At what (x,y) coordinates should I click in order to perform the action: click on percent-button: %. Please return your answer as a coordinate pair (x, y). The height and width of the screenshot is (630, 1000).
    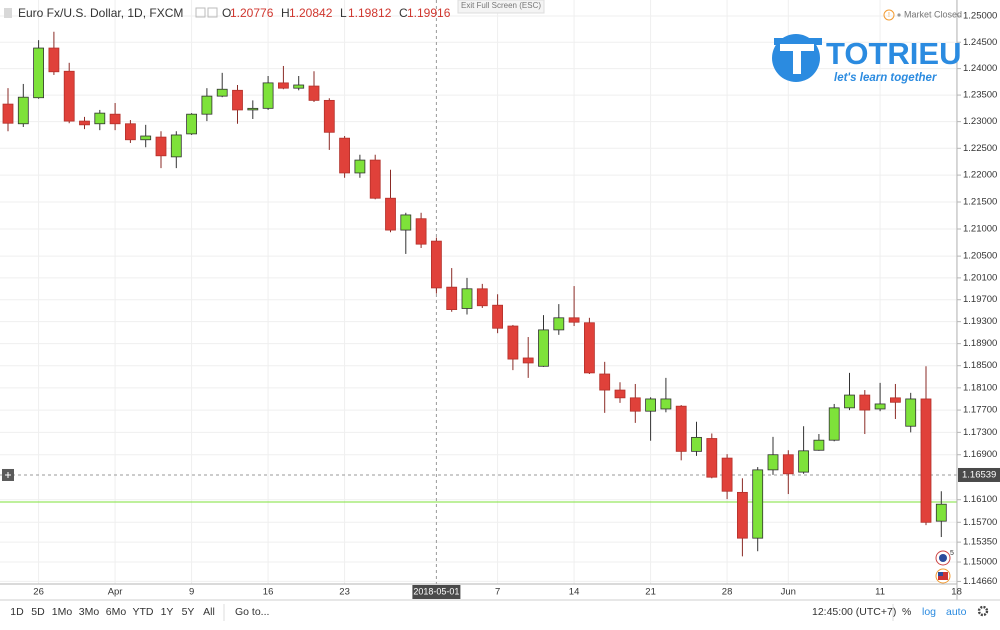
    Looking at the image, I should click on (906, 612).